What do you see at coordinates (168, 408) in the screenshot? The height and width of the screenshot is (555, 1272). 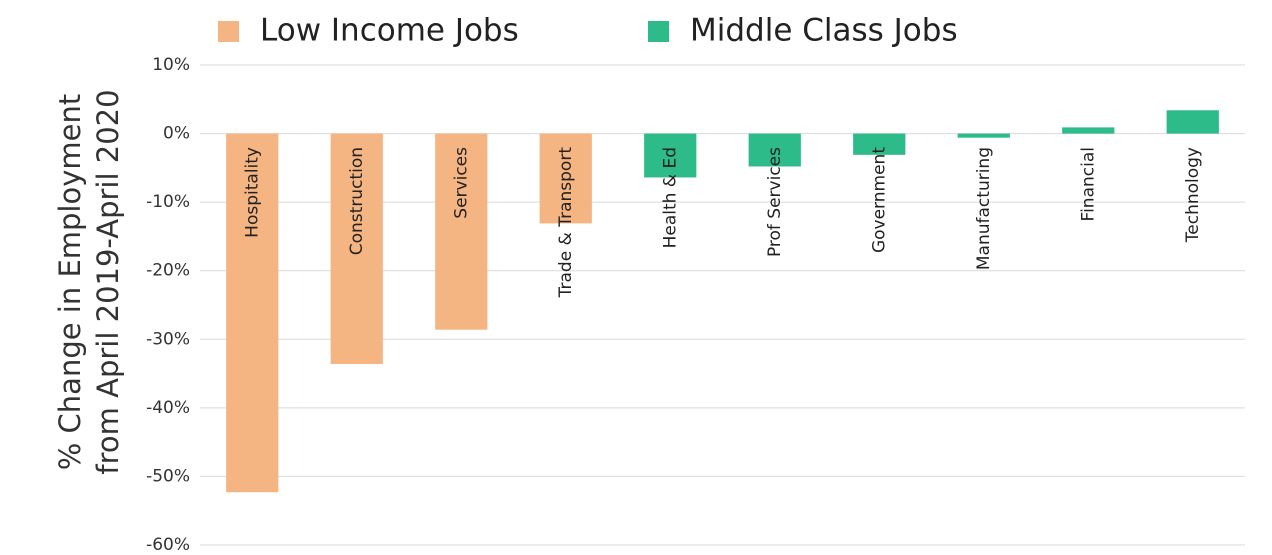 I see `y-tick-label: -40%` at bounding box center [168, 408].